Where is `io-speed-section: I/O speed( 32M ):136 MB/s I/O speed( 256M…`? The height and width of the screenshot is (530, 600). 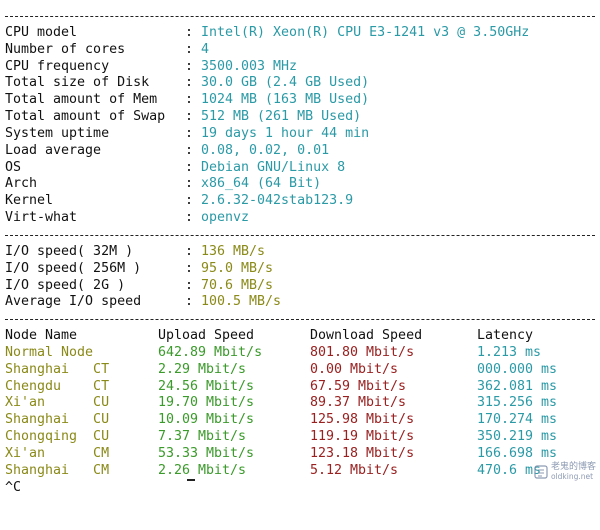 io-speed-section: I/O speed( 32M ):136 MB/s I/O speed( 256M… is located at coordinates (300, 277).